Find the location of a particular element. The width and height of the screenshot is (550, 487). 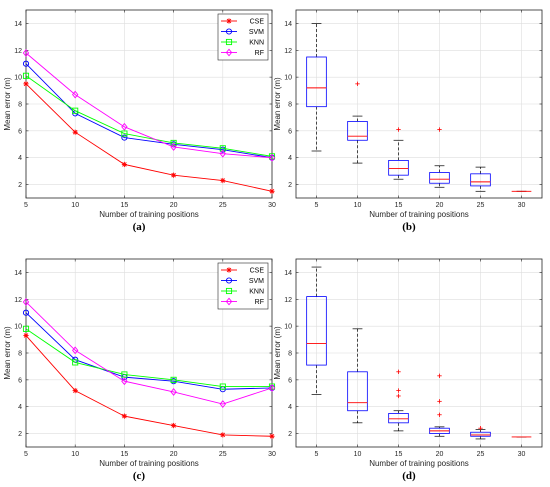

series-line-svm is located at coordinates (149, 351).